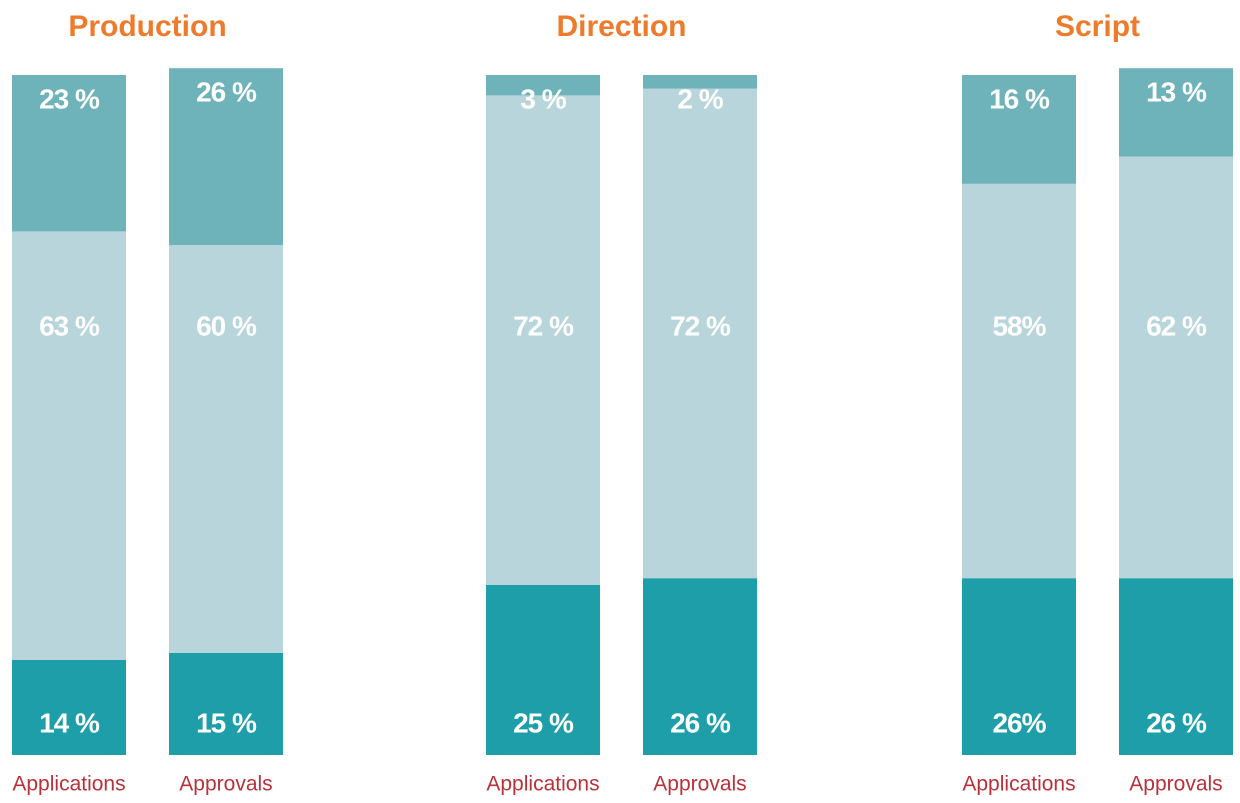 The width and height of the screenshot is (1240, 803). I want to click on value-label: 25 %, so click(543, 722).